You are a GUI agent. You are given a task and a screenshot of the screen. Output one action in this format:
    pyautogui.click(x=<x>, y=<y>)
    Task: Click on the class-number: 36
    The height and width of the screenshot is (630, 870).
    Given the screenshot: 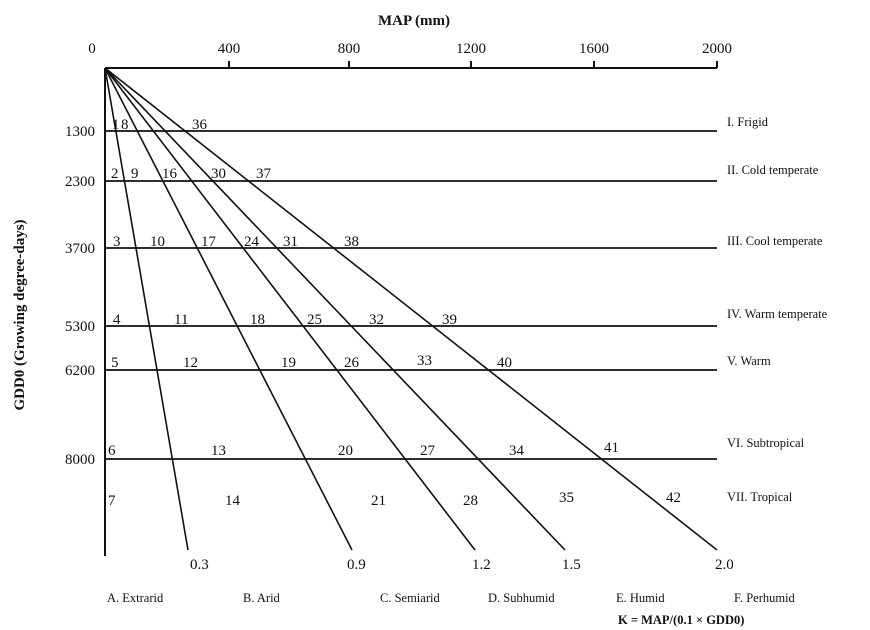 What is the action you would take?
    pyautogui.click(x=200, y=125)
    